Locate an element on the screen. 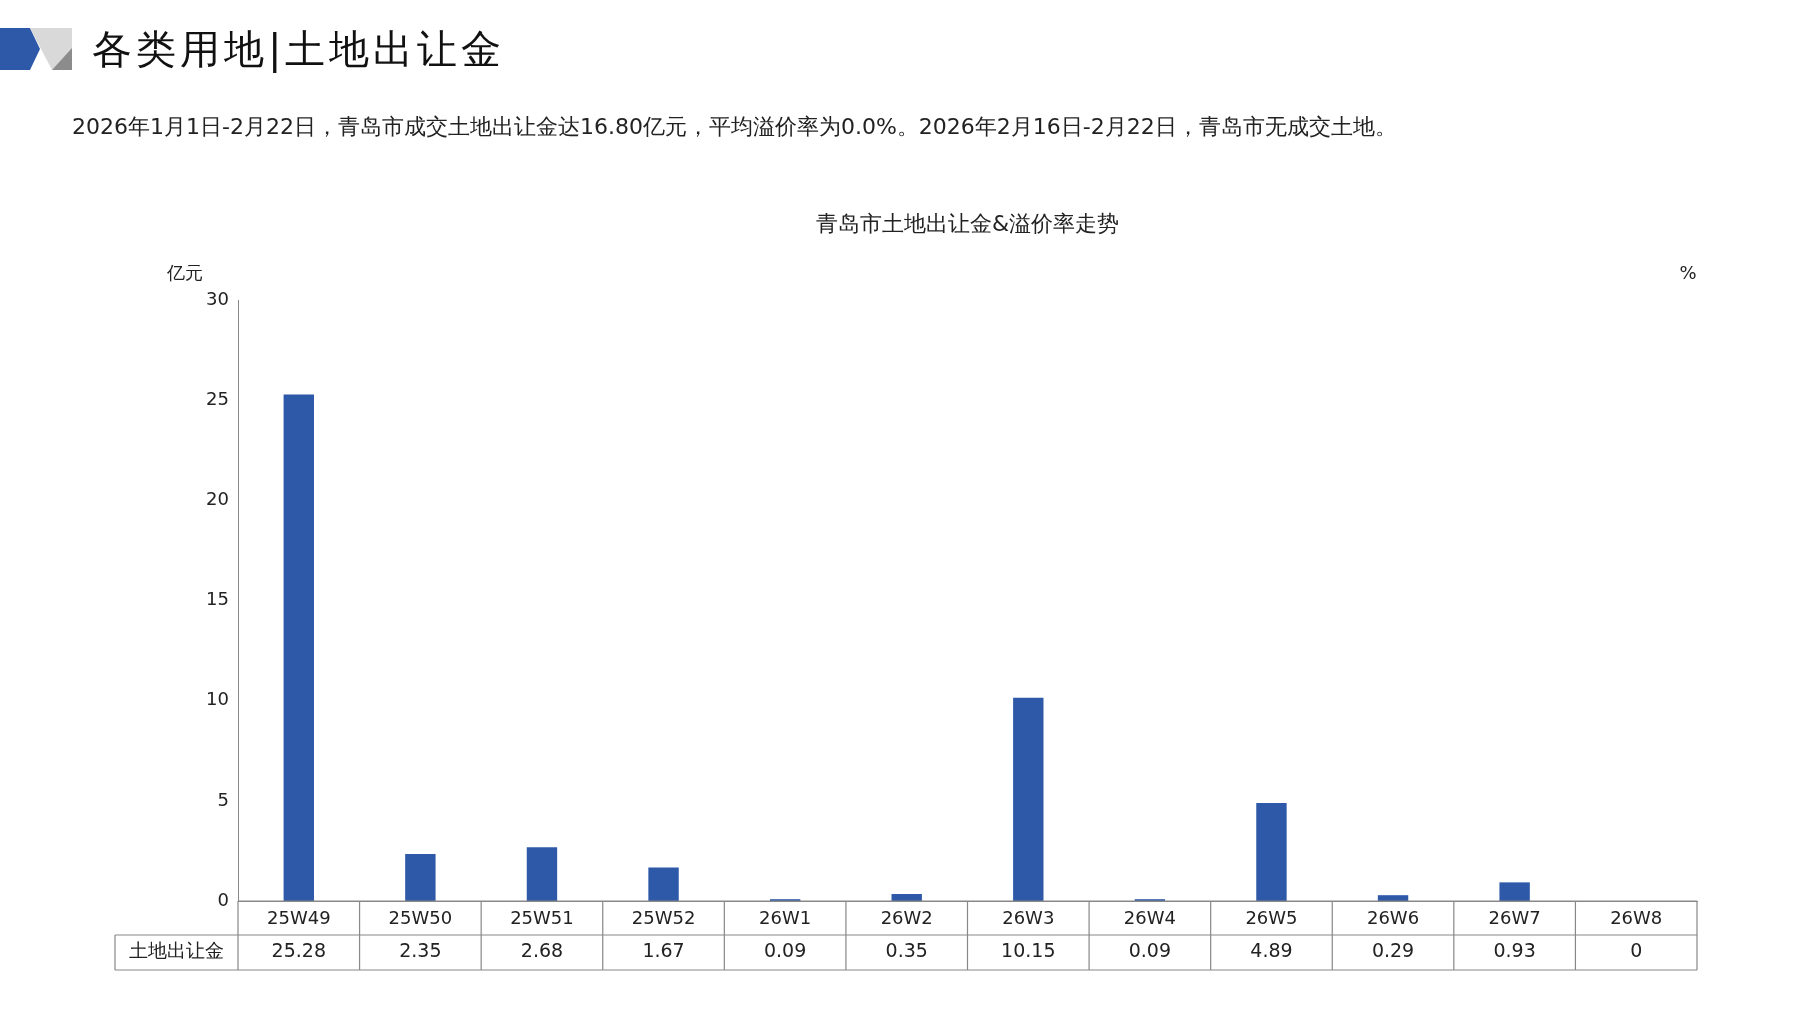 This screenshot has width=1797, height=1010. data-label: 0.29 is located at coordinates (1393, 950).